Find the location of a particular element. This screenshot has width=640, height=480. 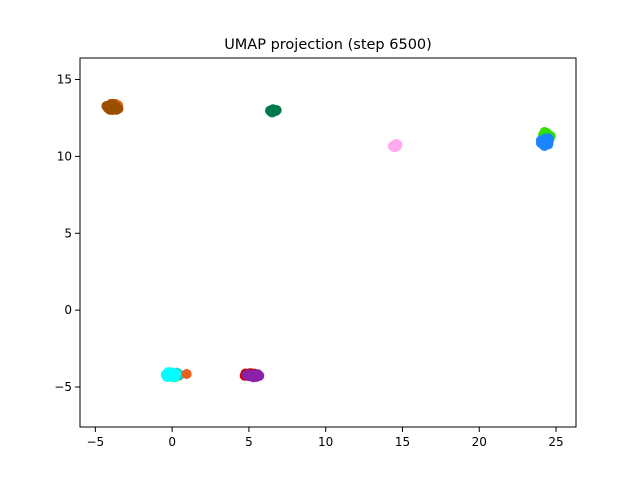

x-tick-label: 25 is located at coordinates (555, 442).